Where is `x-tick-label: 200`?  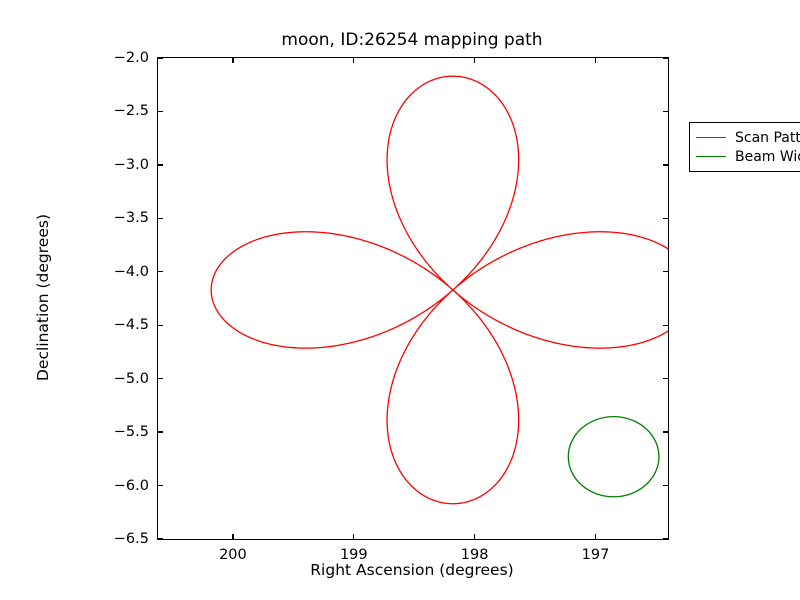 x-tick-label: 200 is located at coordinates (233, 555).